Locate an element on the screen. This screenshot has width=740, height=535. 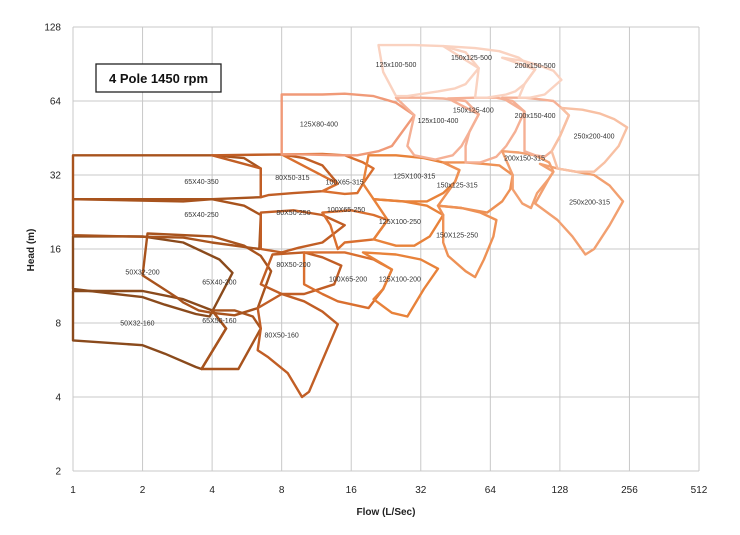
x-tick-label-7: 128 is located at coordinates (560, 490).